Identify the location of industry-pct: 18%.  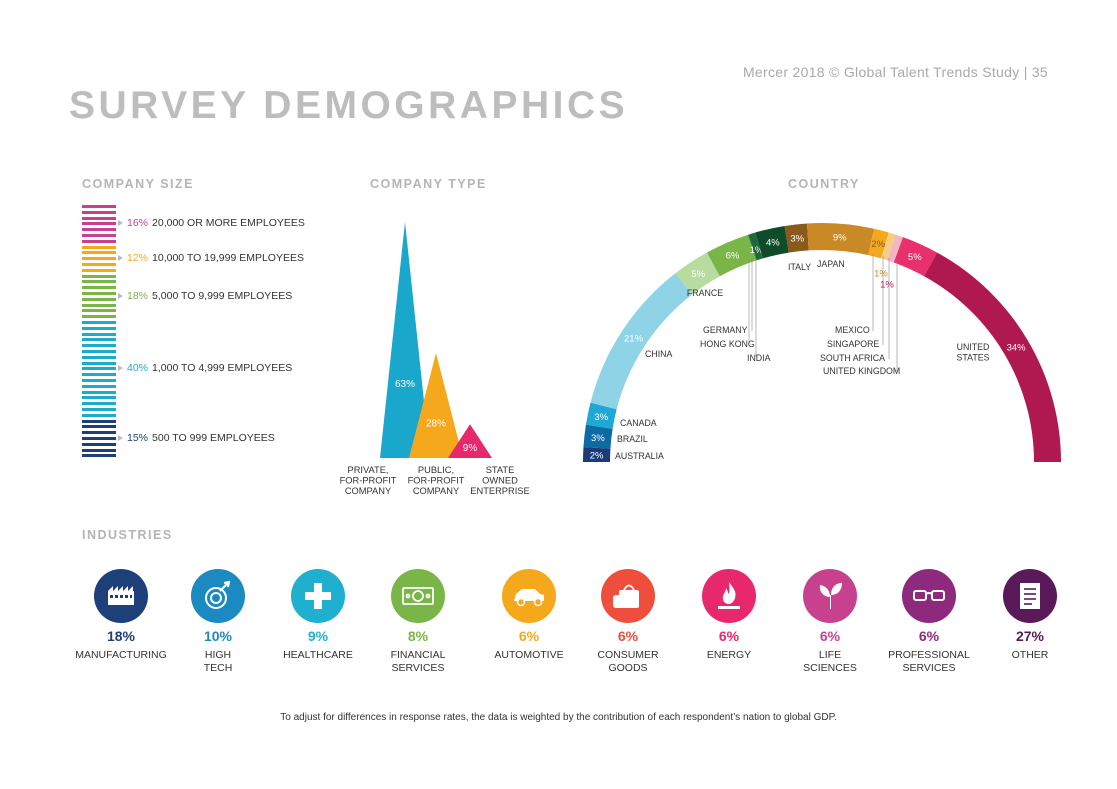
(121, 636).